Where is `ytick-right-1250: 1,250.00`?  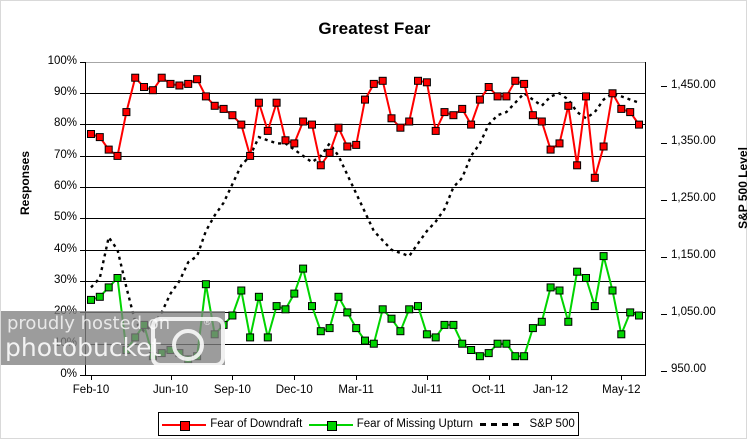 ytick-right-1250: 1,250.00 is located at coordinates (693, 198).